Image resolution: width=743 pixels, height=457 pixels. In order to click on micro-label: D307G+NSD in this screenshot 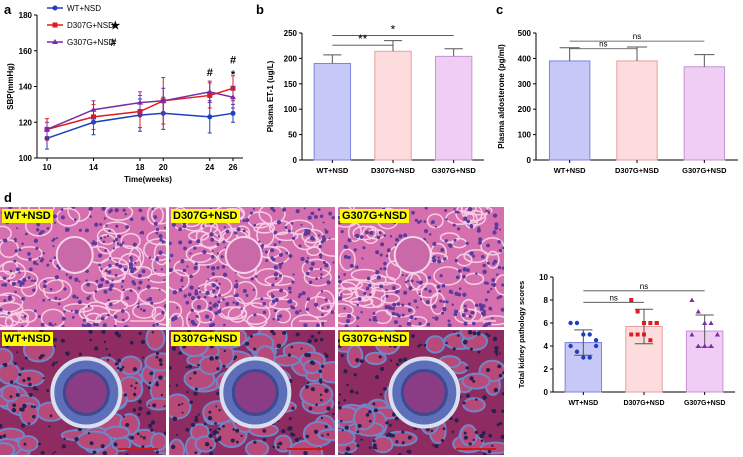, I will do `click(205, 339)`.